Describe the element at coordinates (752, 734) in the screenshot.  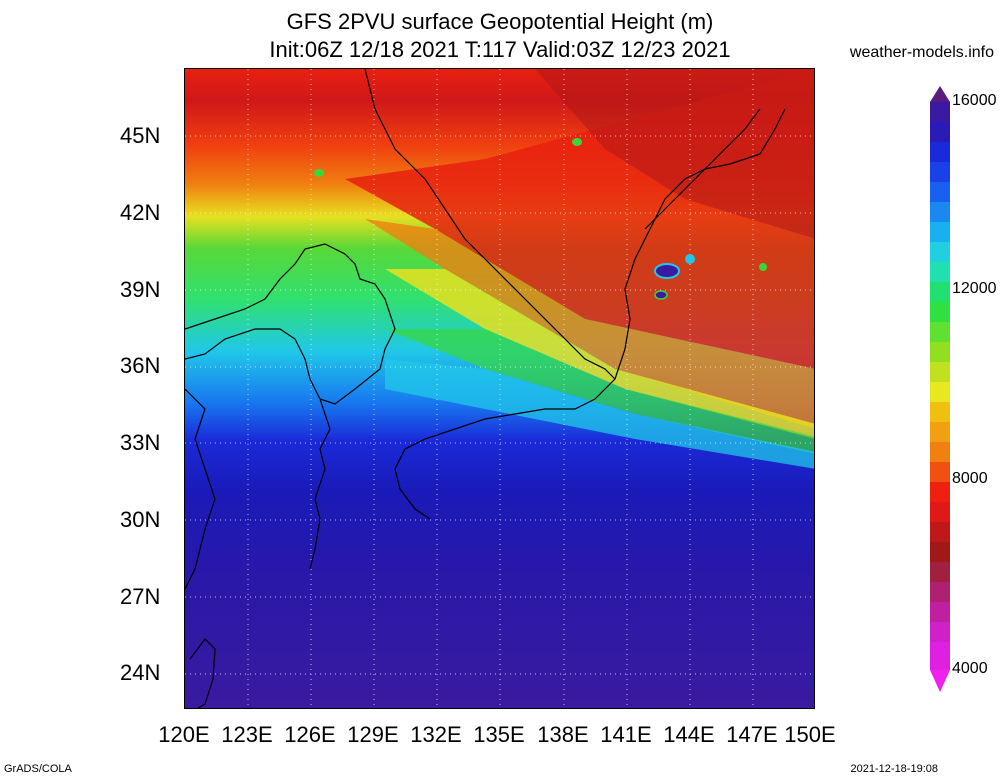
I see `lon-label: 147E` at that location.